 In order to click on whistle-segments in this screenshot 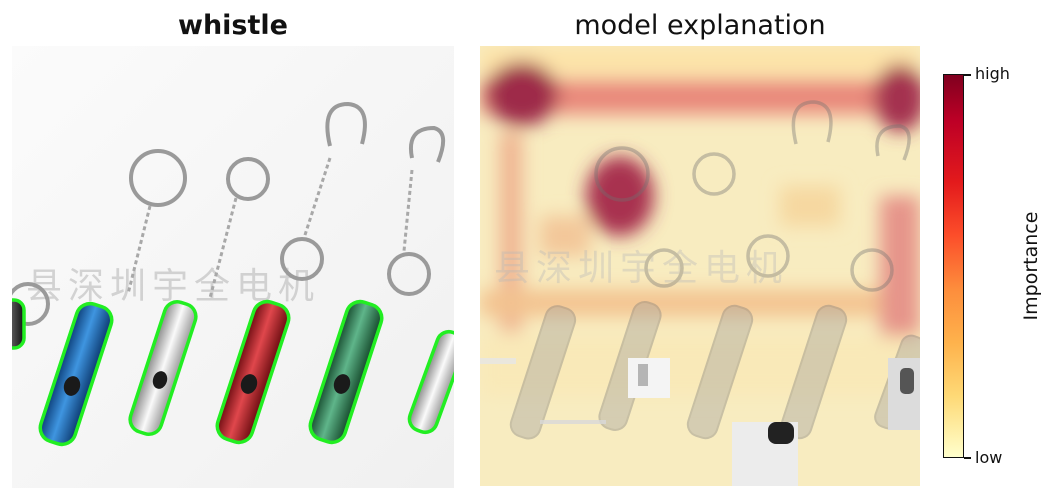, I will do `click(233, 372)`.